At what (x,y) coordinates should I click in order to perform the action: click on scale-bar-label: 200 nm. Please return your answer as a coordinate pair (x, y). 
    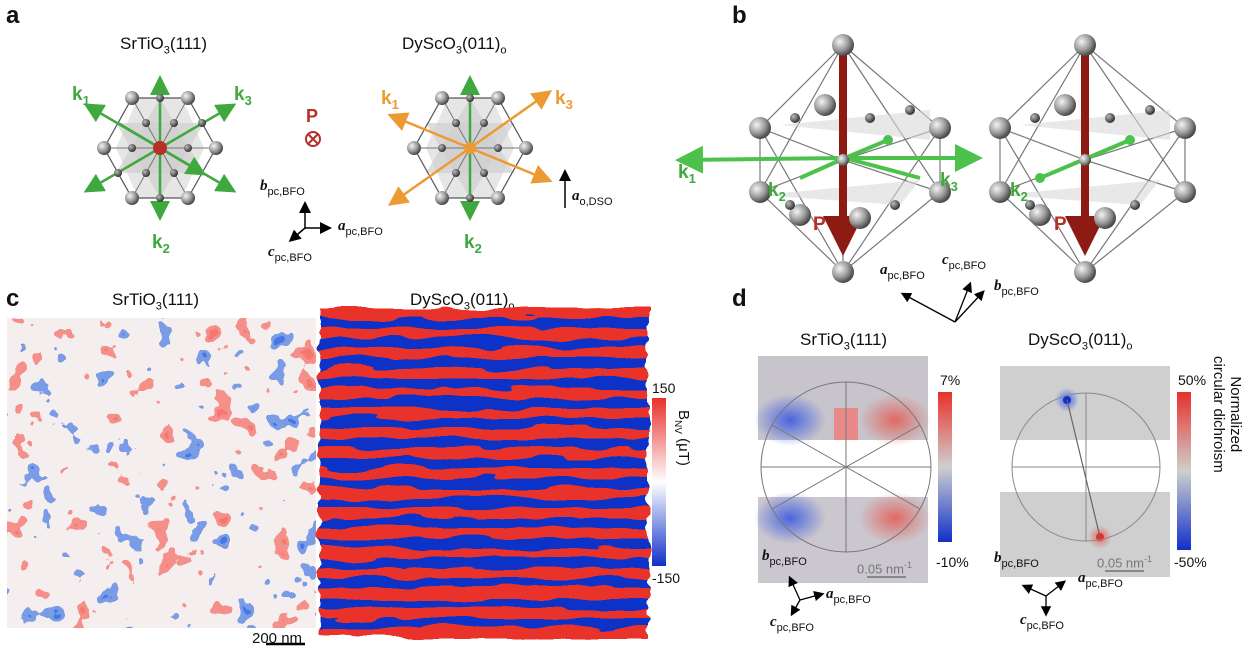
    Looking at the image, I should click on (277, 638).